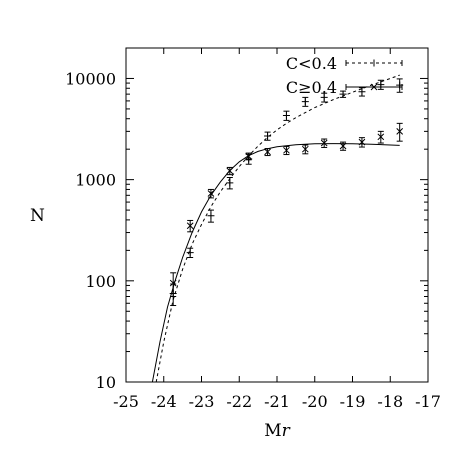  Describe the element at coordinates (90, 78) in the screenshot. I see `y-tick-label: 10000` at that location.